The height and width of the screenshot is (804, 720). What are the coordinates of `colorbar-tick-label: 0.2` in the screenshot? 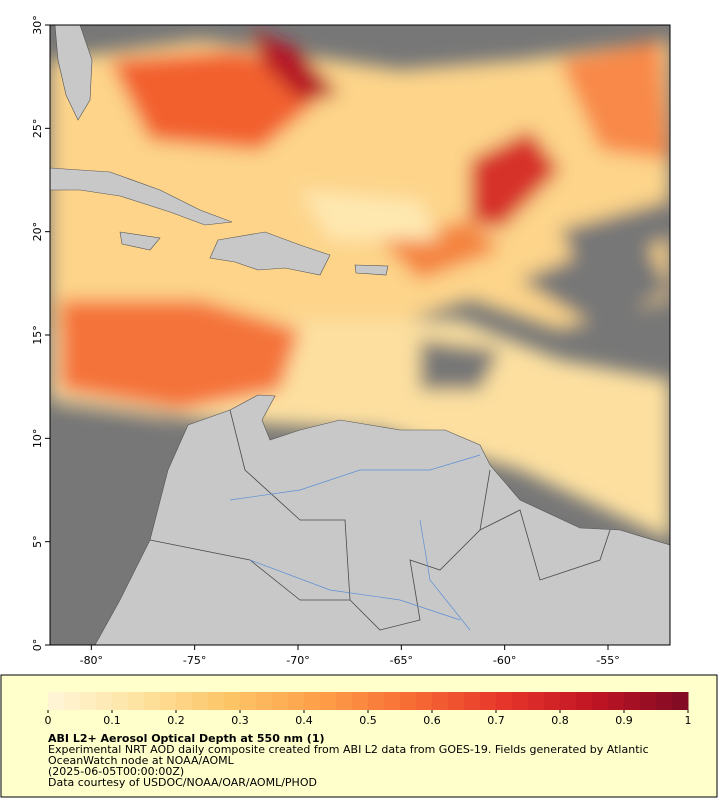 It's located at (176, 720).